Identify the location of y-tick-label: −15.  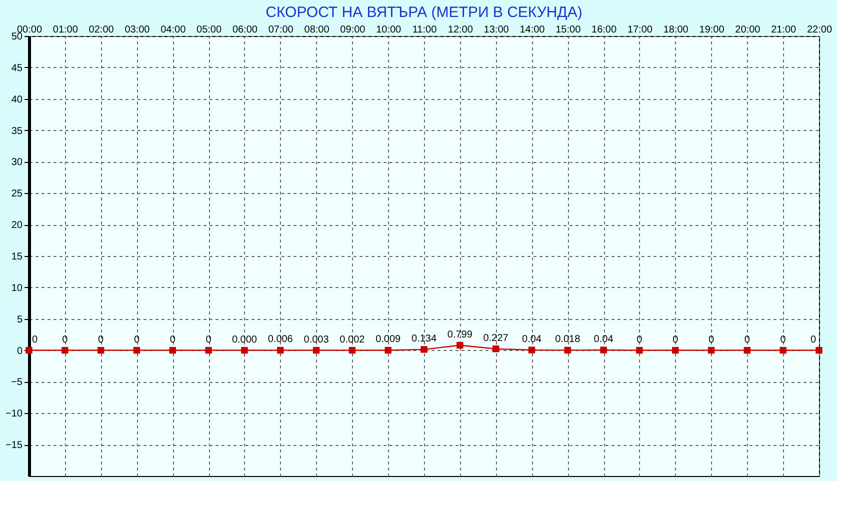
(14, 446).